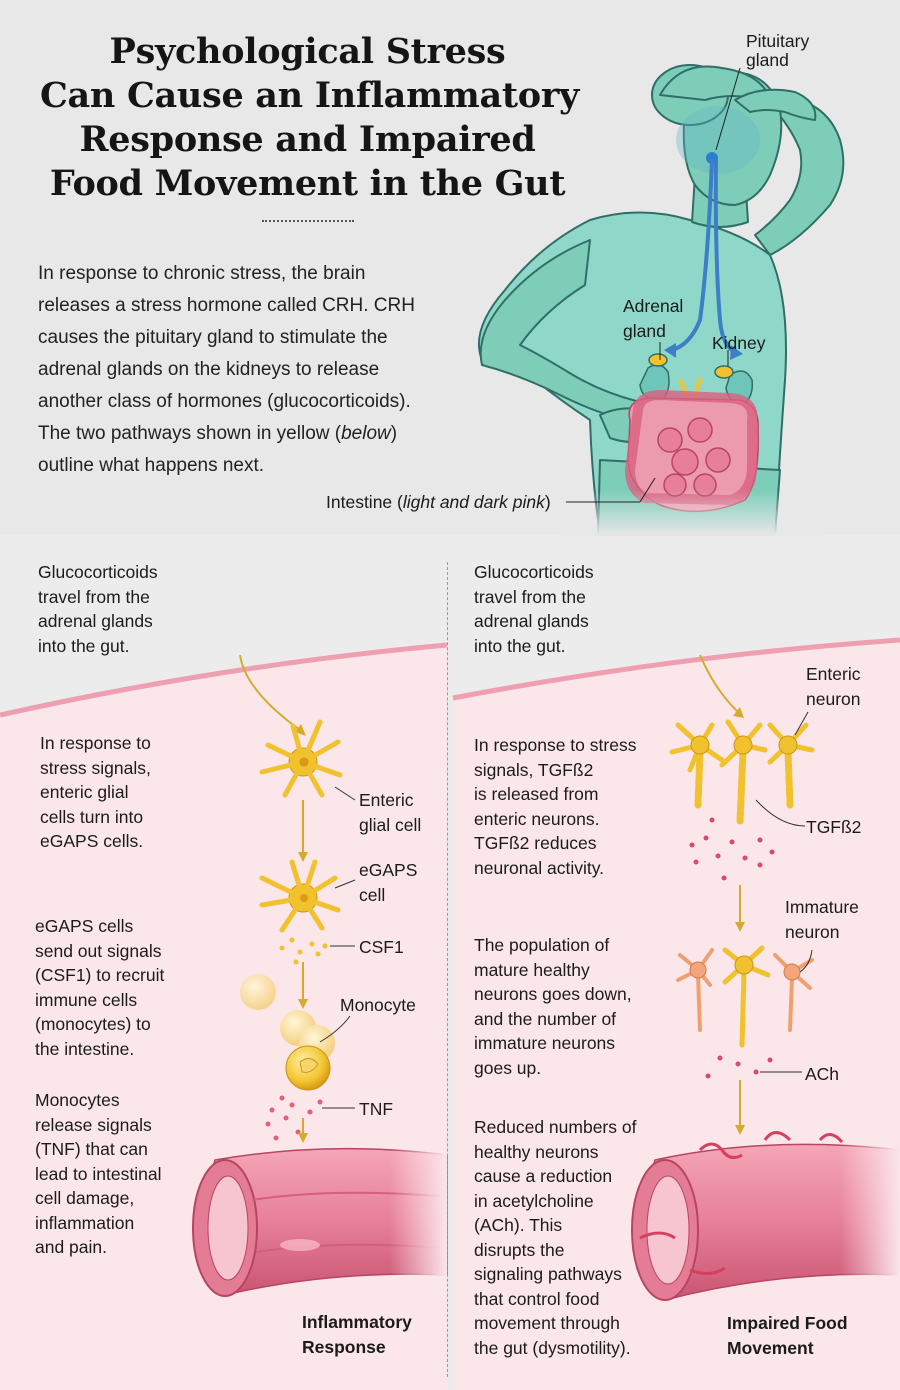 Image resolution: width=900 pixels, height=1390 pixels. I want to click on tgfb2-label: TGFß2, so click(834, 827).